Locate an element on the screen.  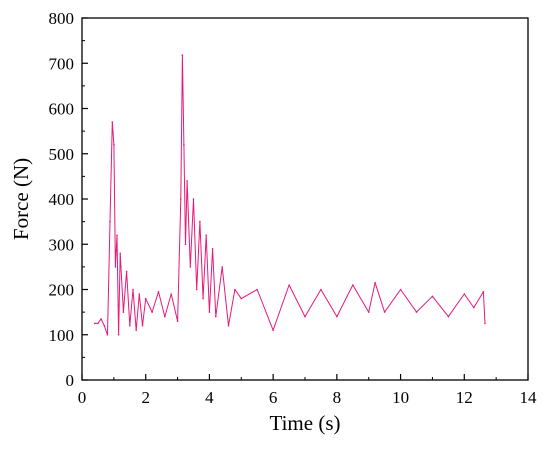
y-axis-title: Force (N) is located at coordinates (21, 199).